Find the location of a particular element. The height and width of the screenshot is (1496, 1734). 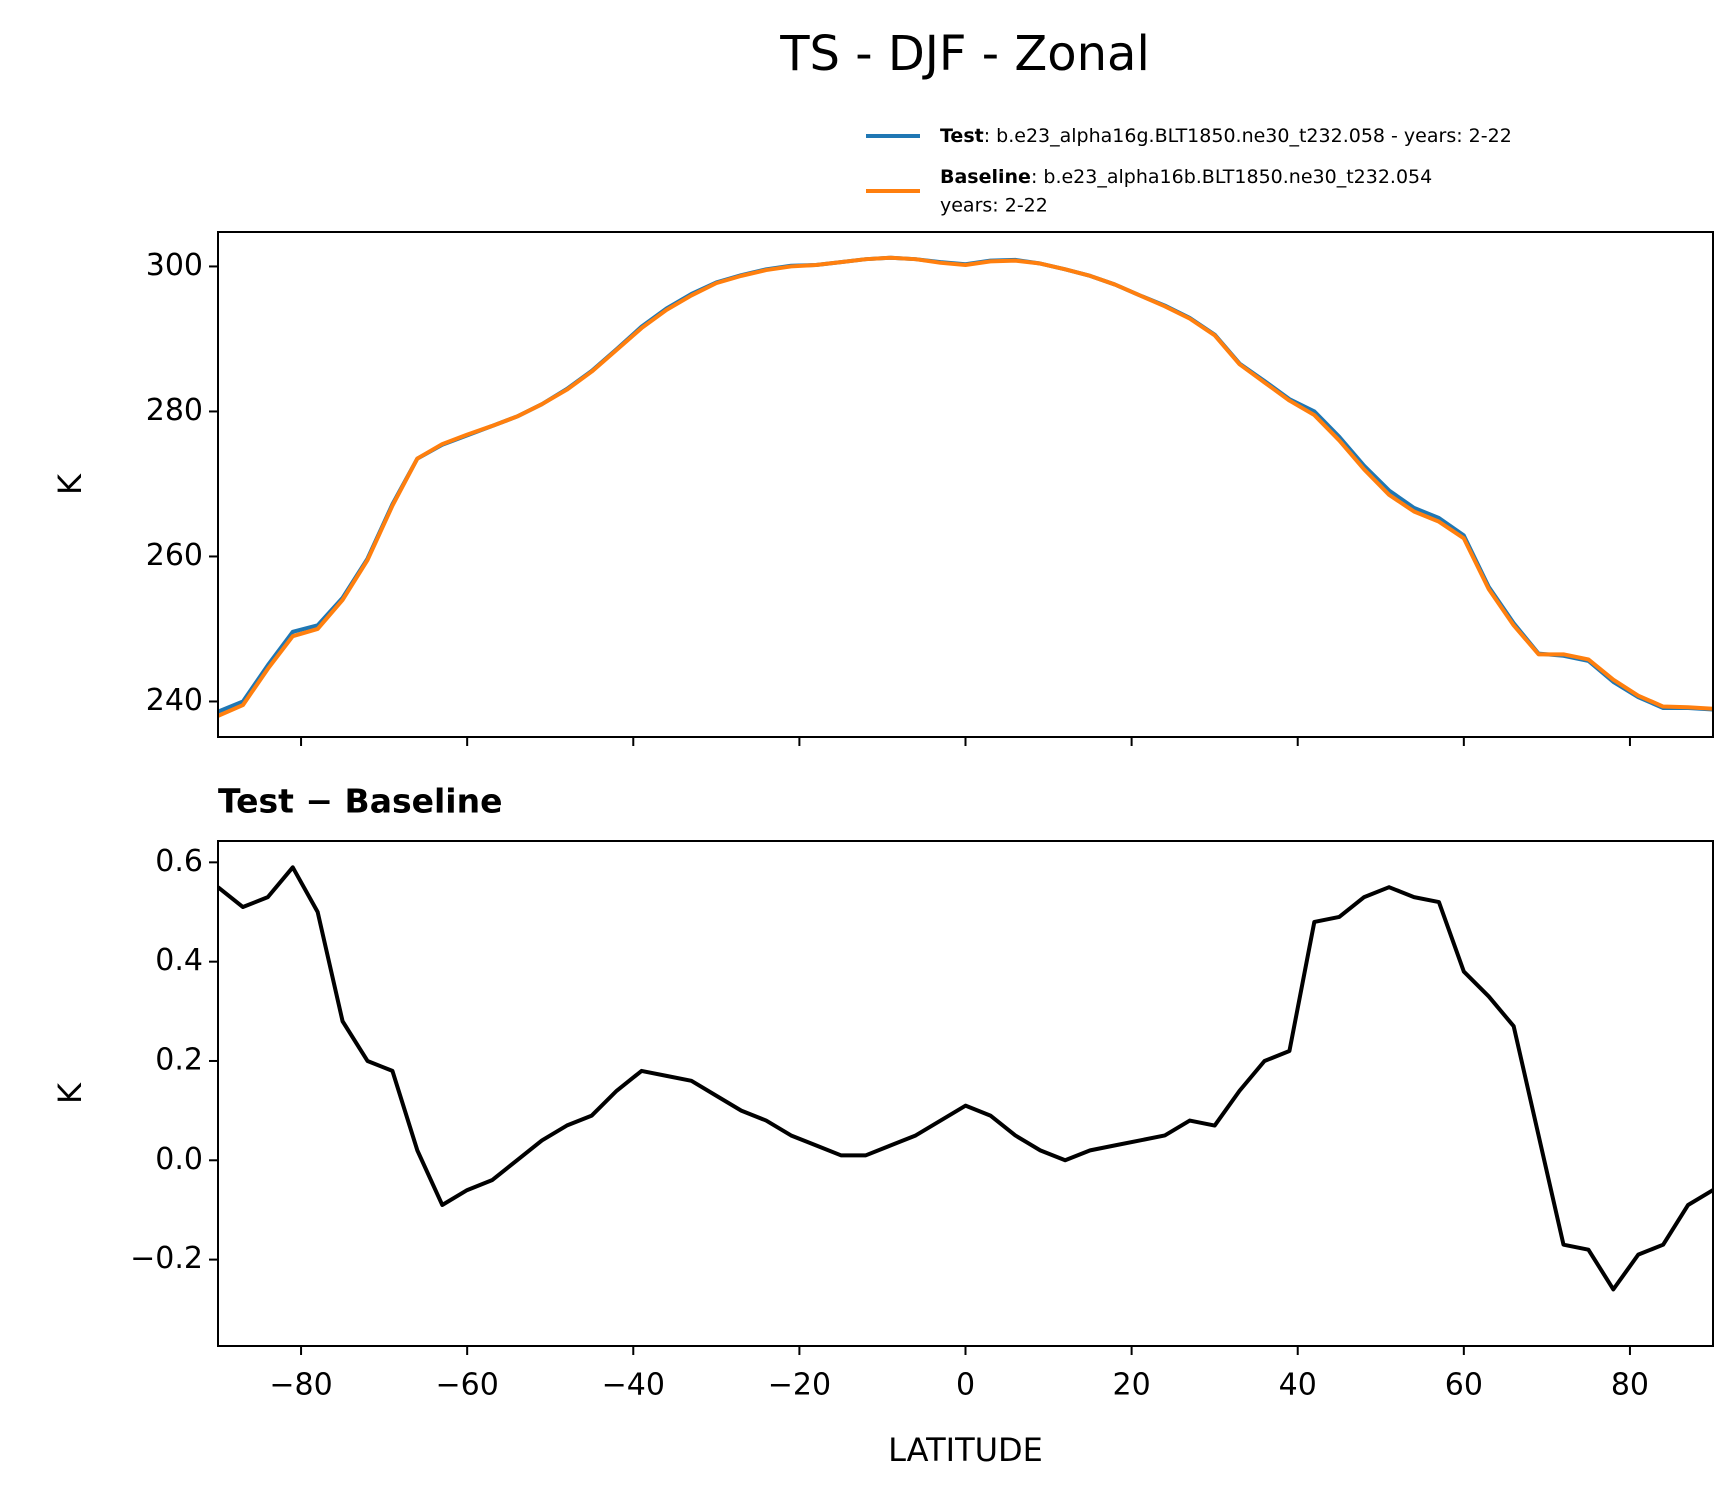

y-tick-label: 280 is located at coordinates (174, 410).